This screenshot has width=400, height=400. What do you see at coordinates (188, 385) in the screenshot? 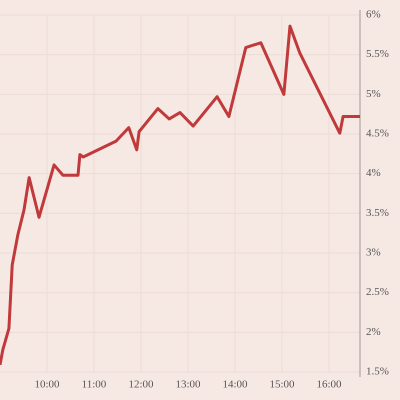
I see `x-tick-label: 13:00` at bounding box center [188, 385].